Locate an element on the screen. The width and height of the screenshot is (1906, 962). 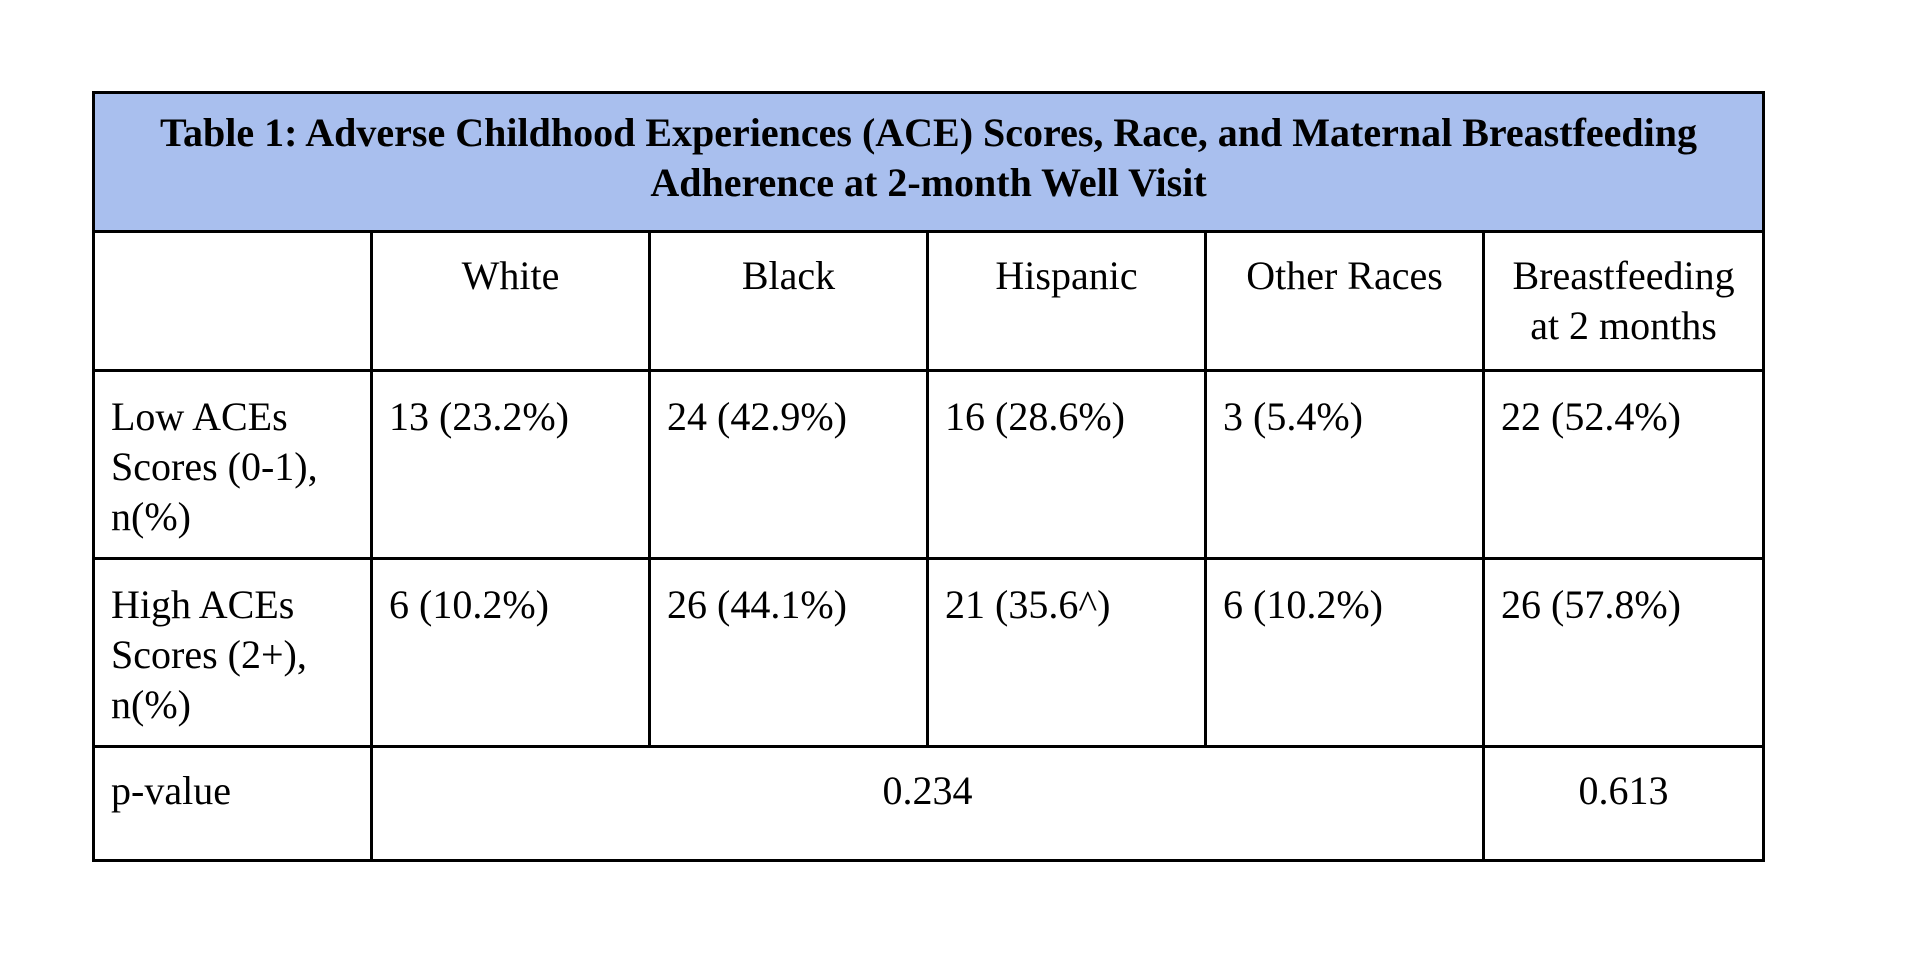
table-cell: 3 (5.4%) is located at coordinates (1344, 464).